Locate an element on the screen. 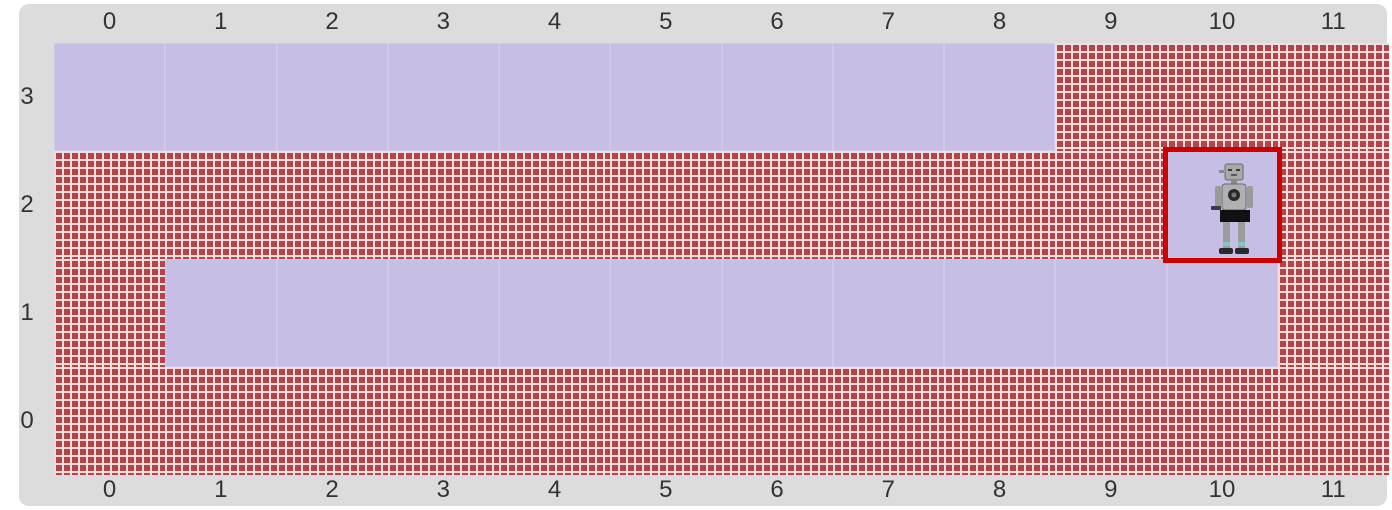 The height and width of the screenshot is (510, 1392). wall-cell-r2-c7 is located at coordinates (888, 205).